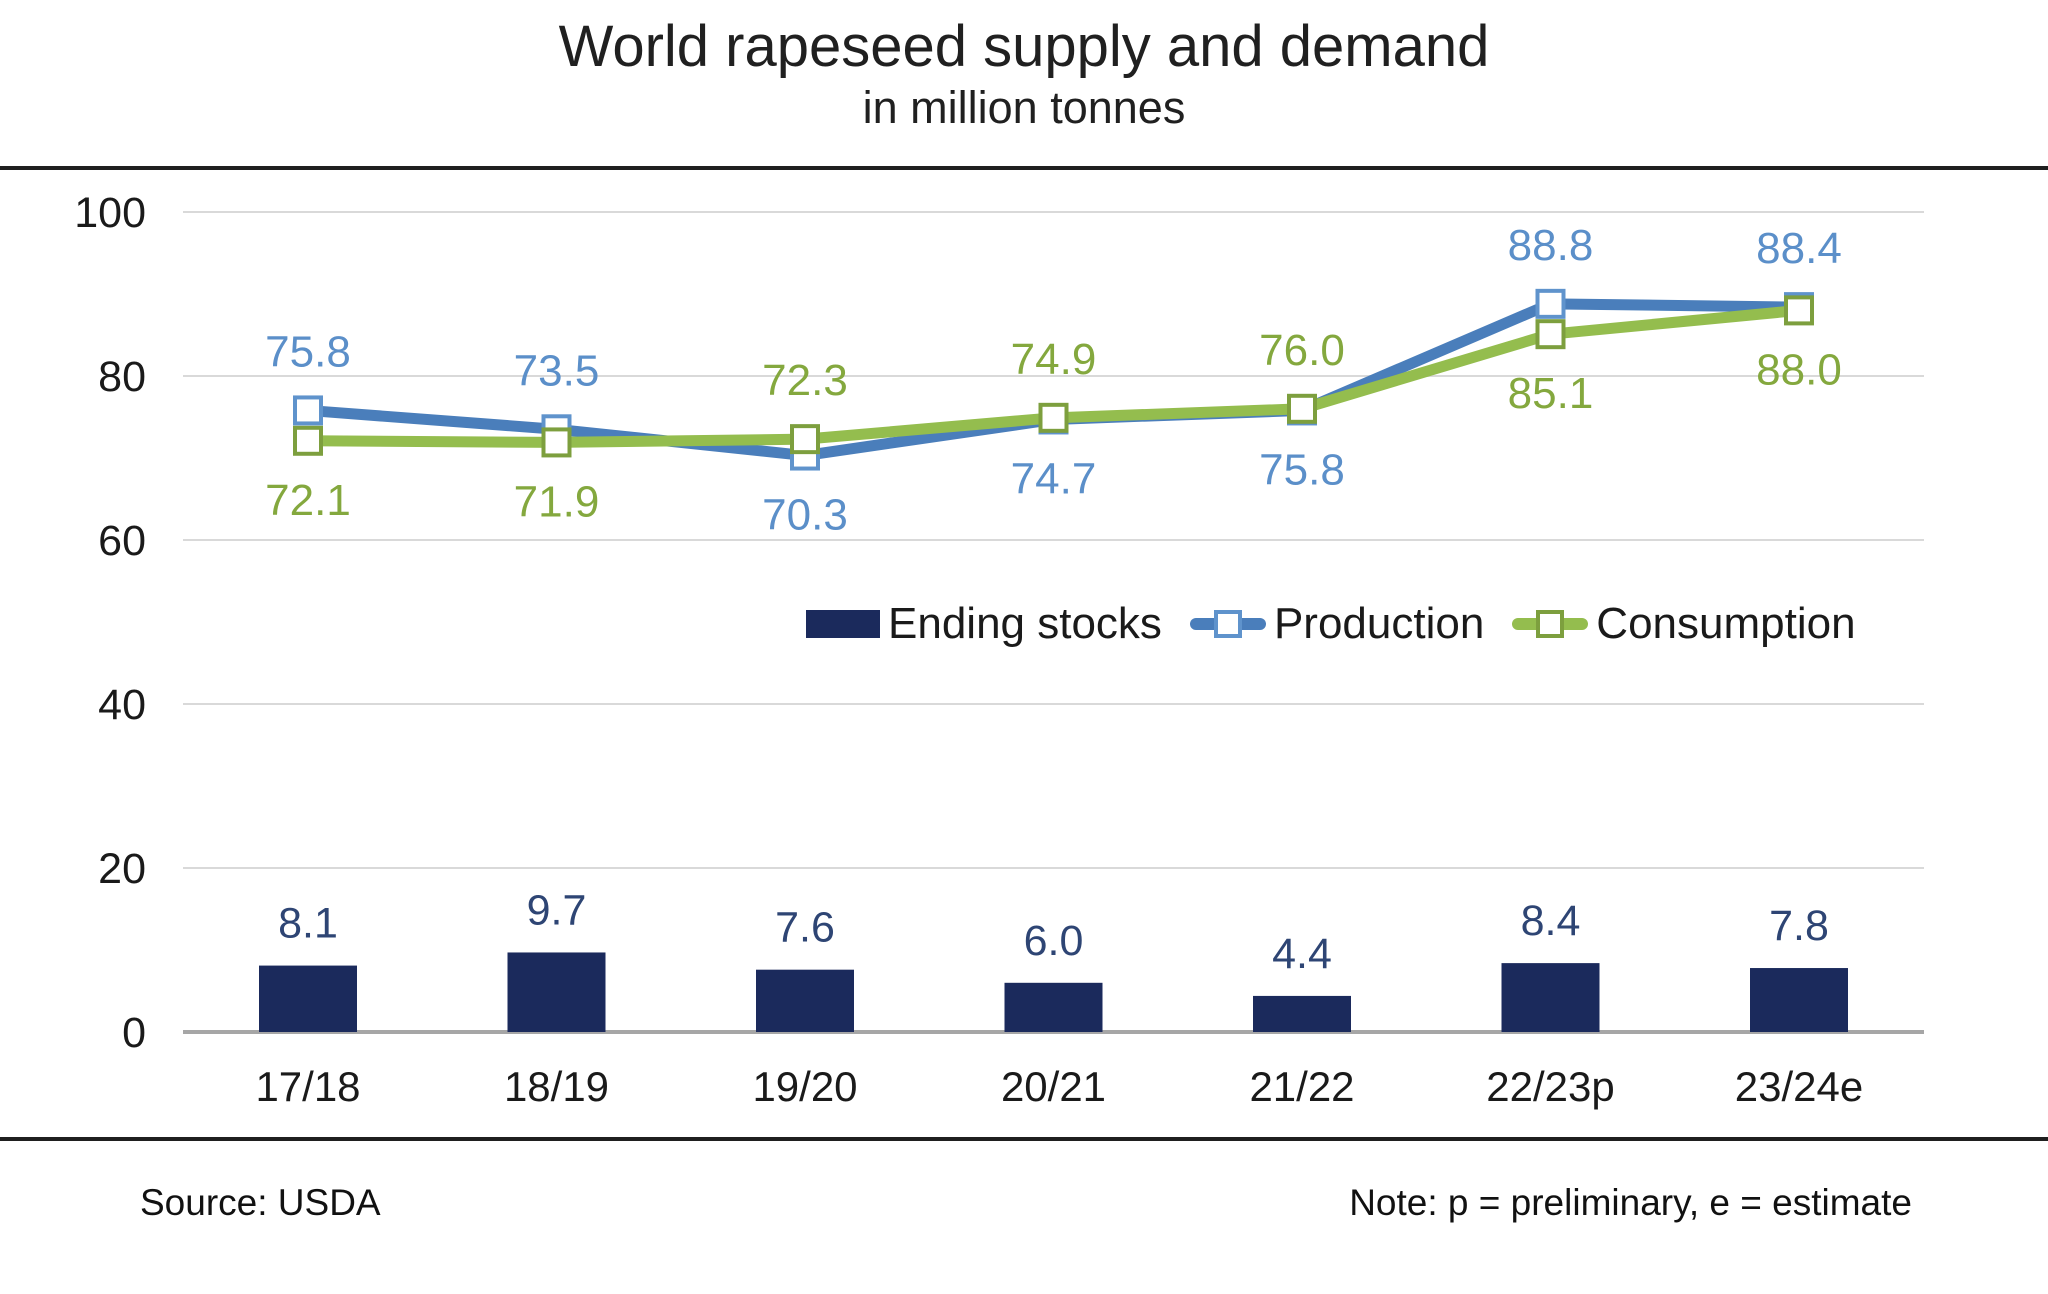  What do you see at coordinates (1227, 624) in the screenshot?
I see `production-swatch-icon` at bounding box center [1227, 624].